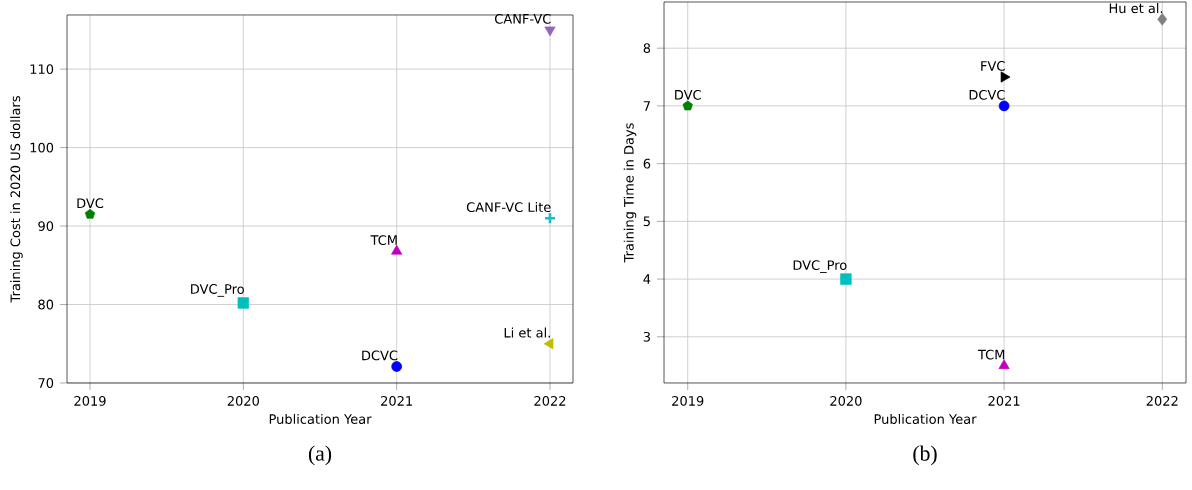 Image resolution: width=1192 pixels, height=490 pixels. I want to click on y-tick-label: 70, so click(46, 383).